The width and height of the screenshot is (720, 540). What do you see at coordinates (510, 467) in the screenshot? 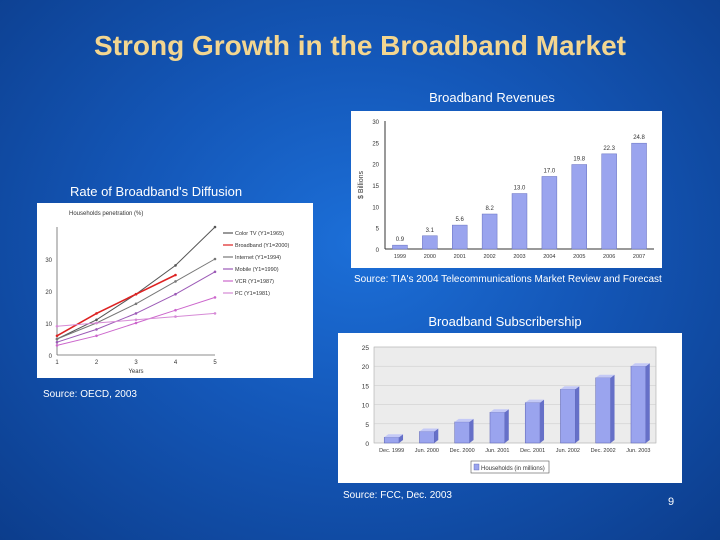
I see `legend-box` at bounding box center [510, 467].